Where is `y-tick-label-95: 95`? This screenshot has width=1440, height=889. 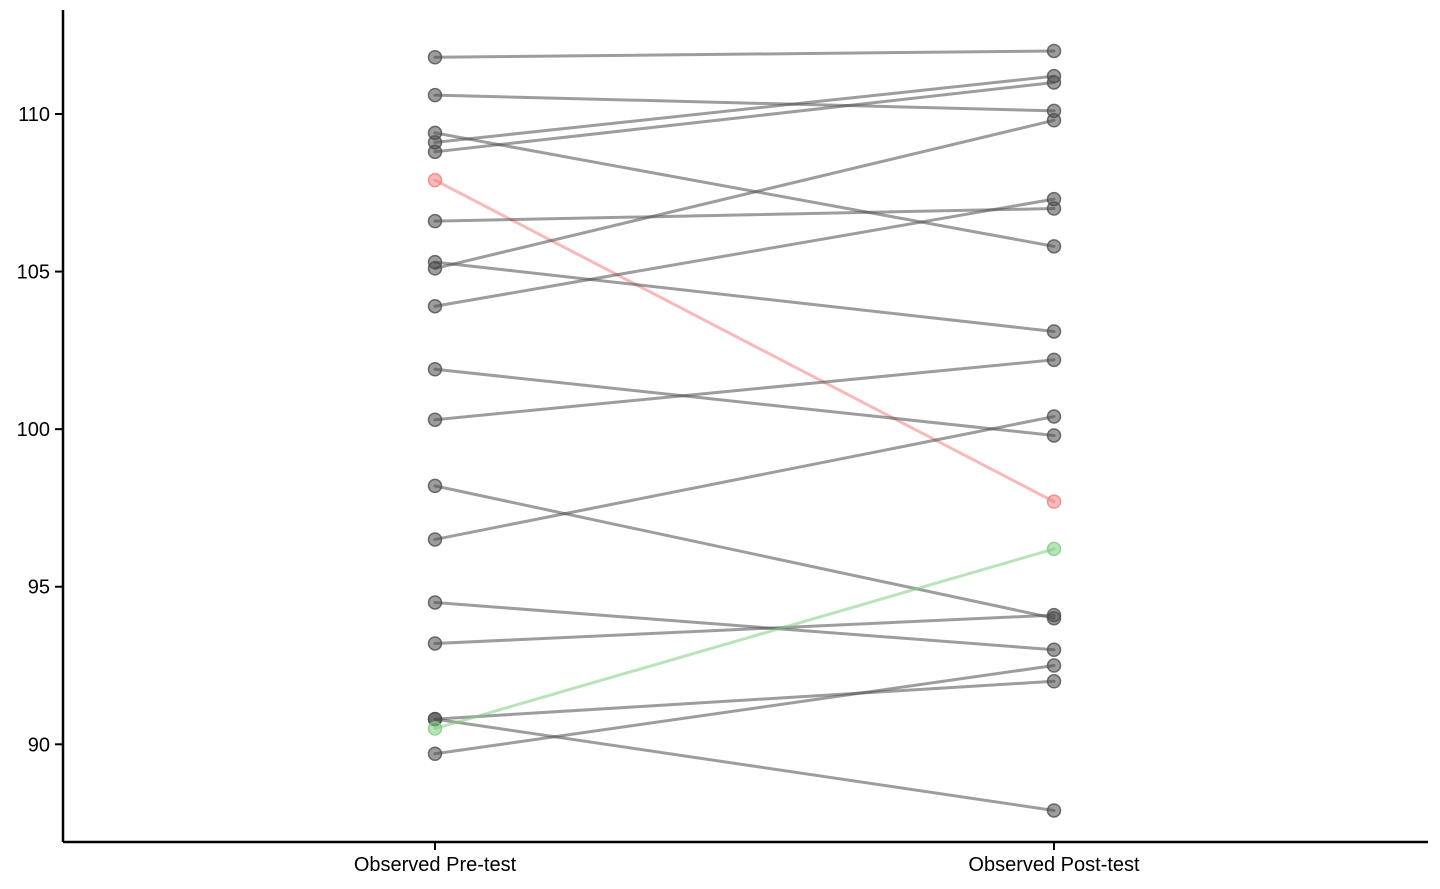
y-tick-label-95: 95 is located at coordinates (39, 588).